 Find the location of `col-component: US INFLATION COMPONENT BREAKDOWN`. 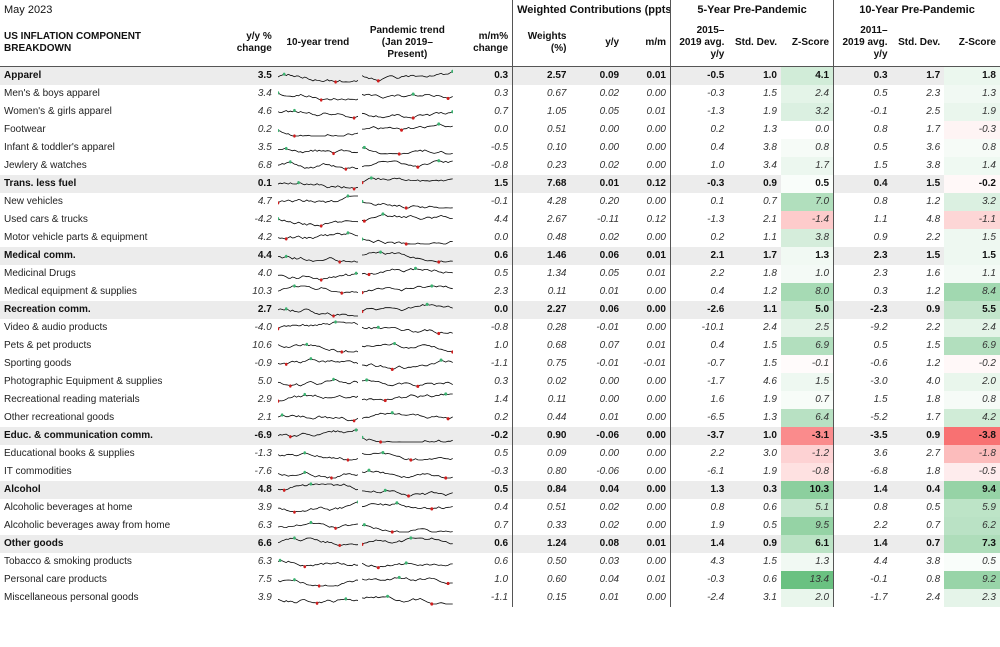

col-component: US INFLATION COMPONENT BREAKDOWN is located at coordinates (105, 43).